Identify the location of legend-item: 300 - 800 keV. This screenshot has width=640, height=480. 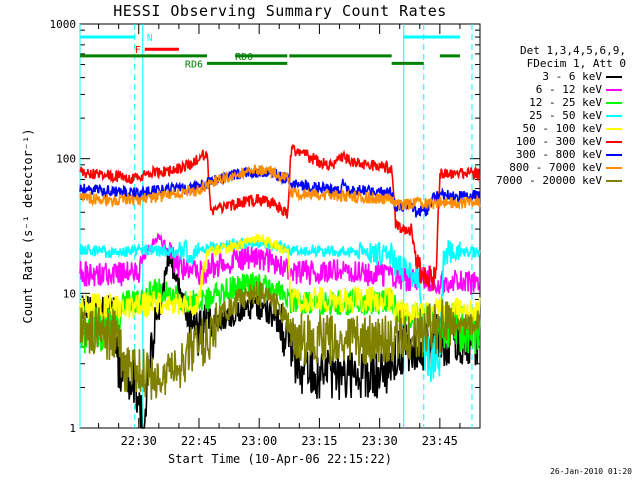
(557, 154).